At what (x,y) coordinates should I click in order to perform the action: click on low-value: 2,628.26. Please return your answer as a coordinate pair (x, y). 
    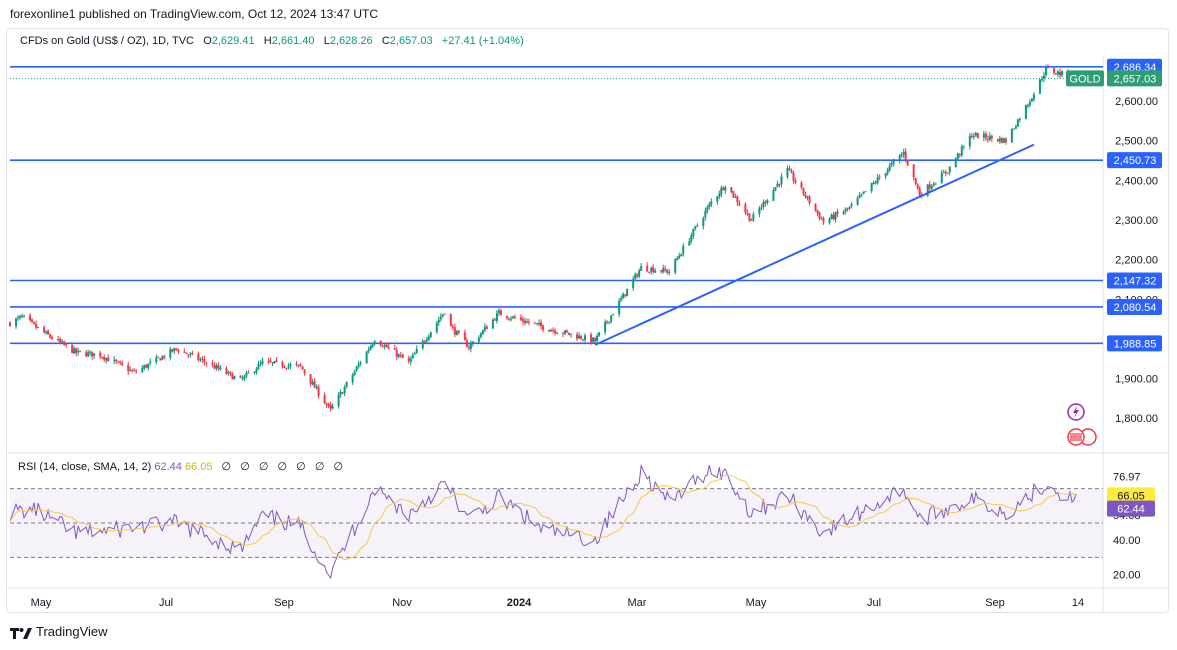
    Looking at the image, I should click on (351, 41).